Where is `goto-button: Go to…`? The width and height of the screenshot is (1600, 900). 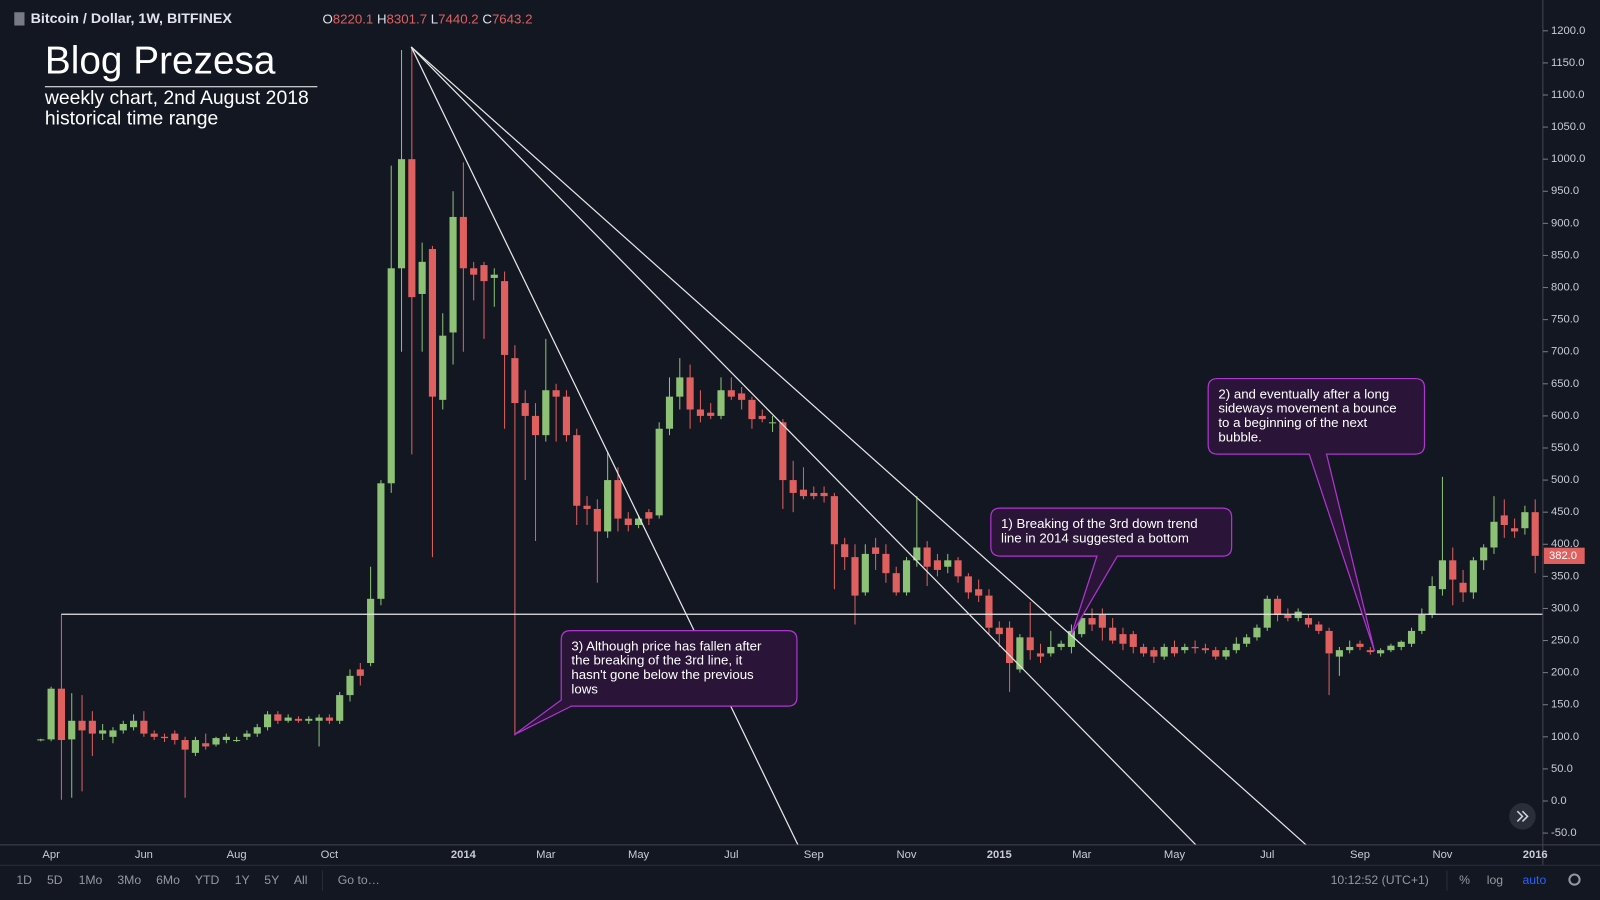
goto-button: Go to… is located at coordinates (359, 880).